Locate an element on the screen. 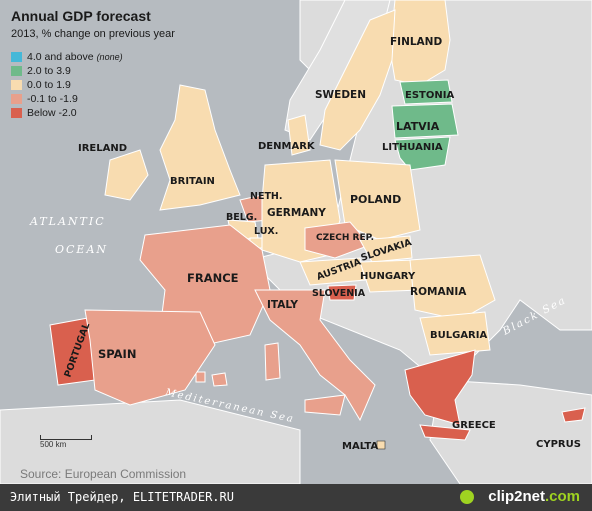 The width and height of the screenshot is (592, 511). label-britain: BRITAIN is located at coordinates (192, 181).